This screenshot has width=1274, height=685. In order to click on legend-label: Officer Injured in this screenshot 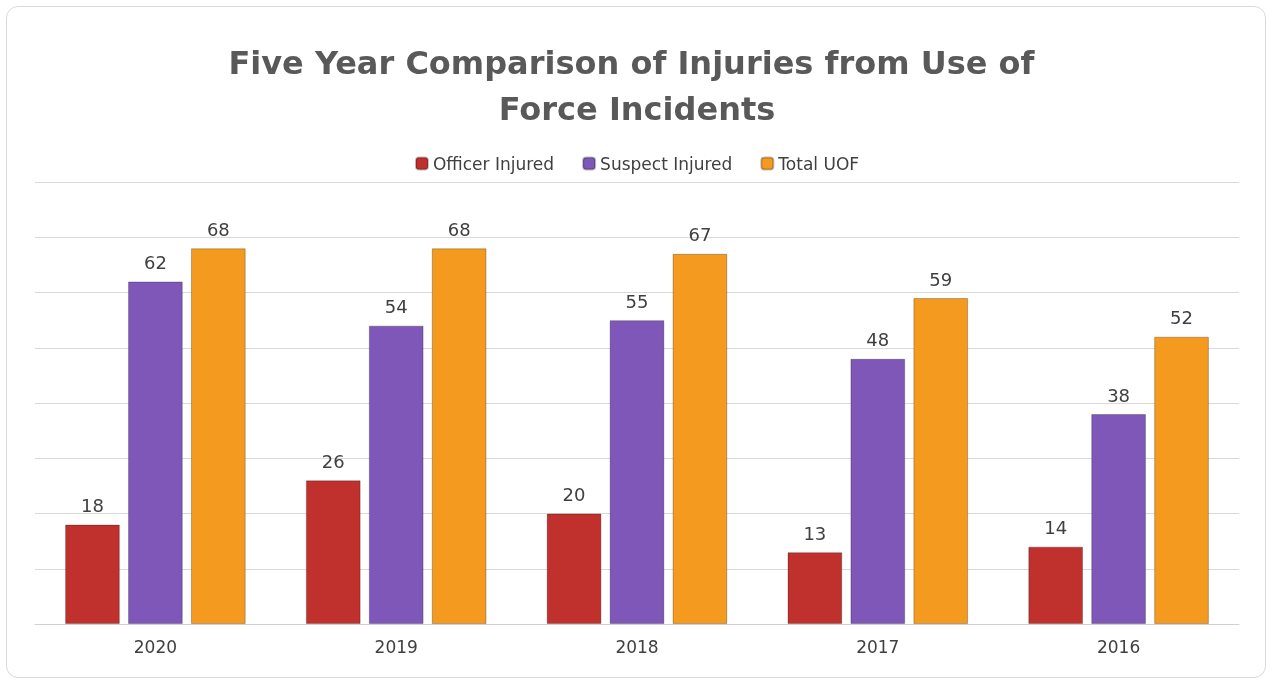, I will do `click(493, 163)`.